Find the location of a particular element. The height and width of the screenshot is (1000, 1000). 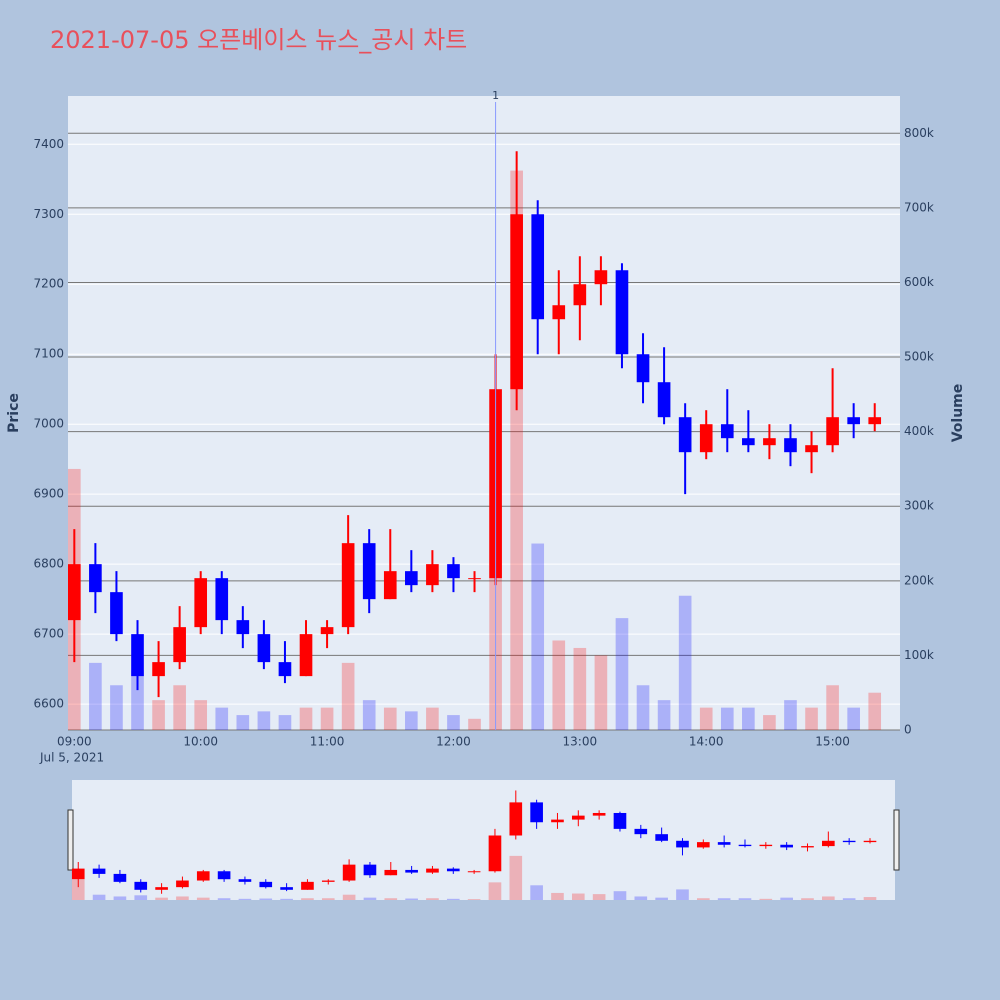

chart-title: 2021-07-05 오픈베이스 뉴스_공시 차트 is located at coordinates (258, 40).